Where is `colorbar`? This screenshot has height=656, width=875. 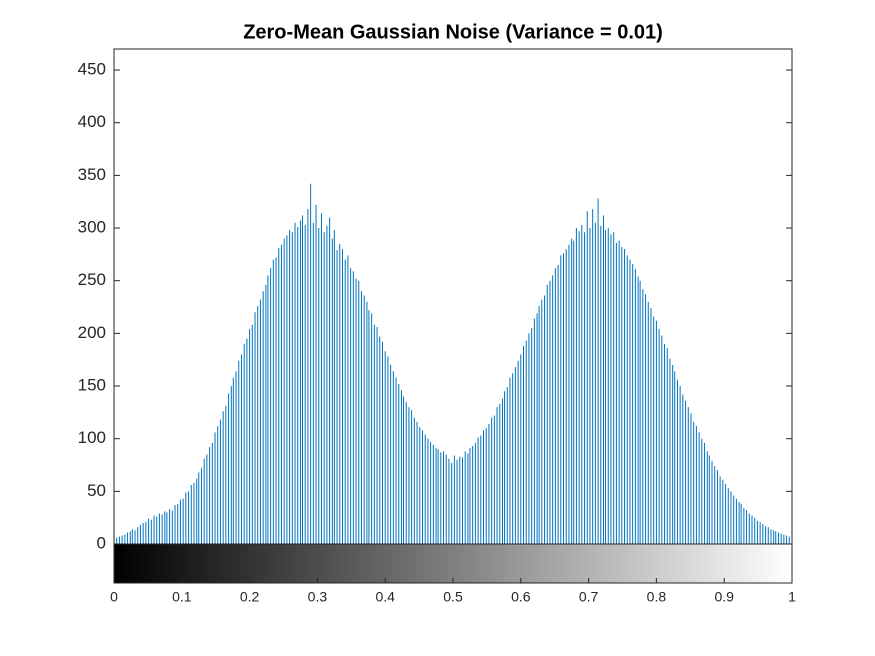
colorbar is located at coordinates (453, 563).